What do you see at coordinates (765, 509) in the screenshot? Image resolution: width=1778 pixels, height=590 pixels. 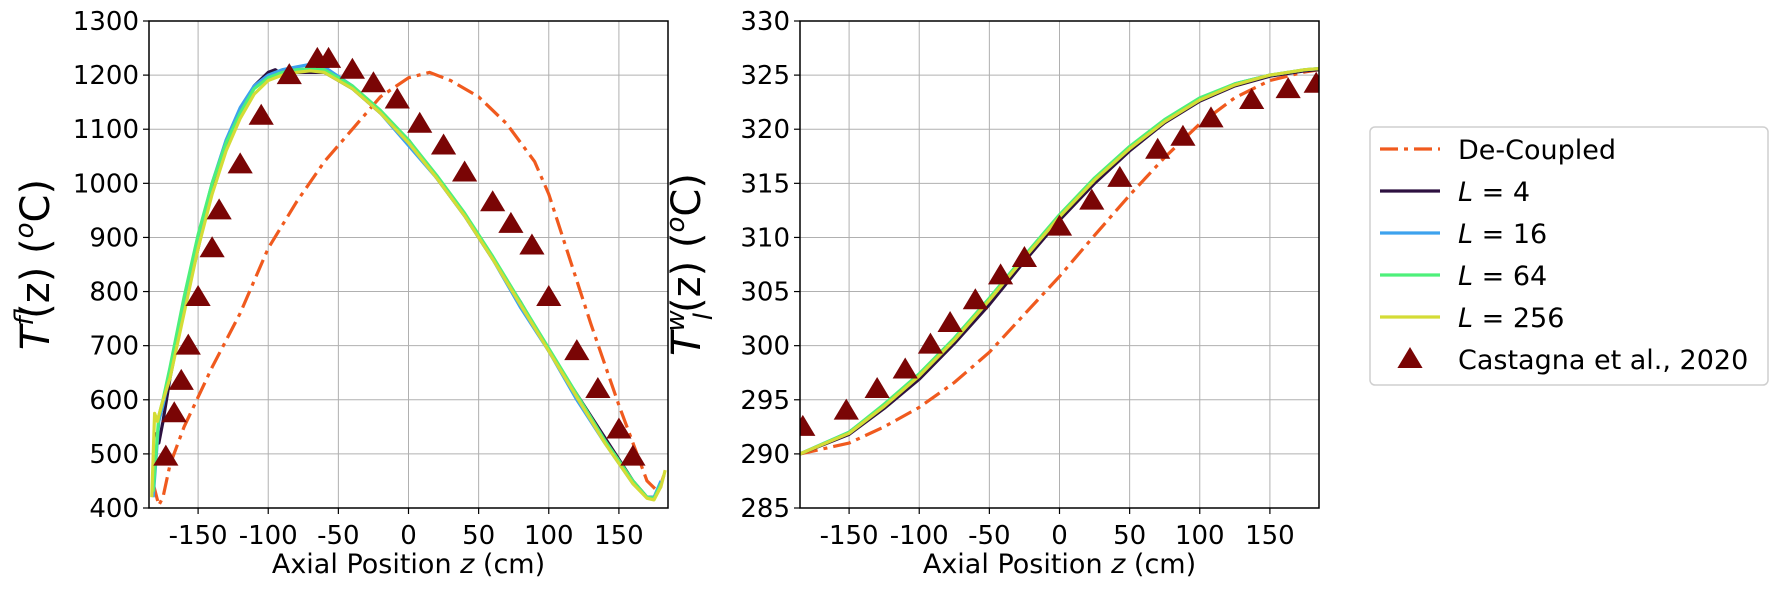 I see `y-tick-label: 285` at bounding box center [765, 509].